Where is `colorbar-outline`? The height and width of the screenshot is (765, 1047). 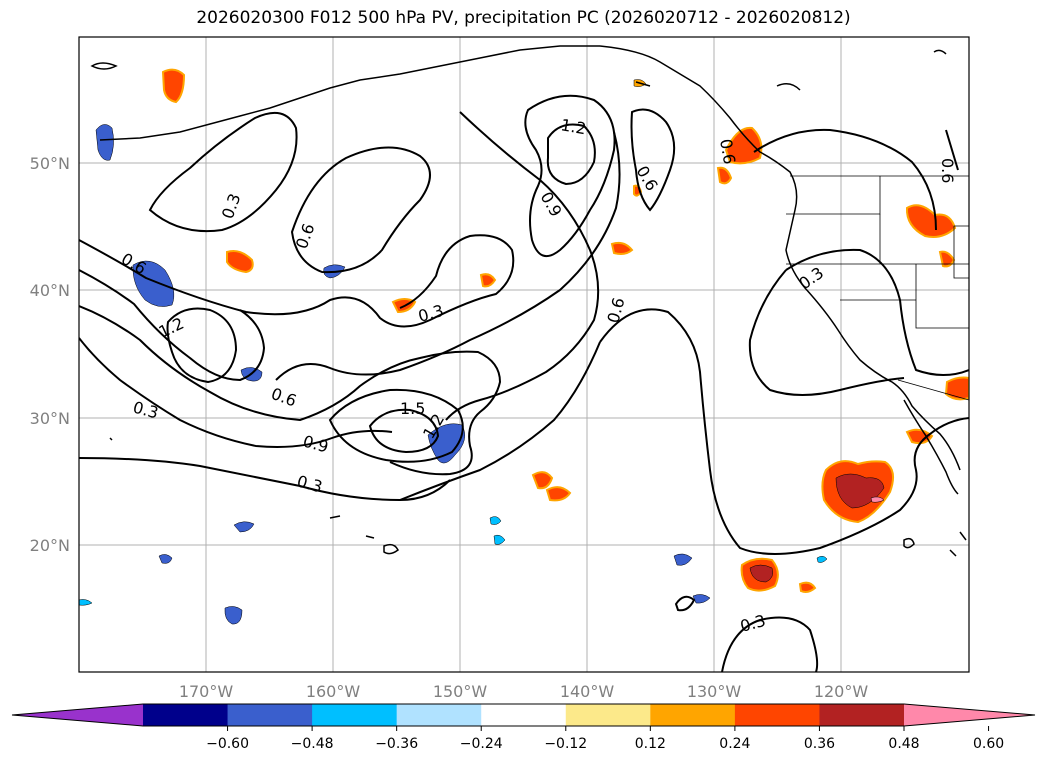 colorbar-outline is located at coordinates (523, 715).